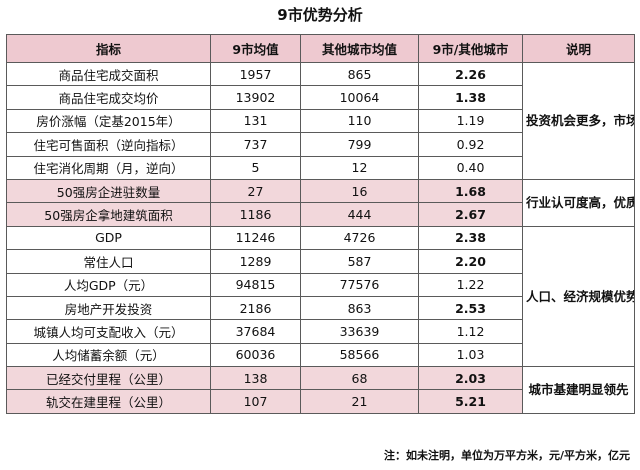 This screenshot has height=470, width=640. I want to click on table-row: 人均储蓄余额（元） 60036 58566 1.03, so click(320, 355).